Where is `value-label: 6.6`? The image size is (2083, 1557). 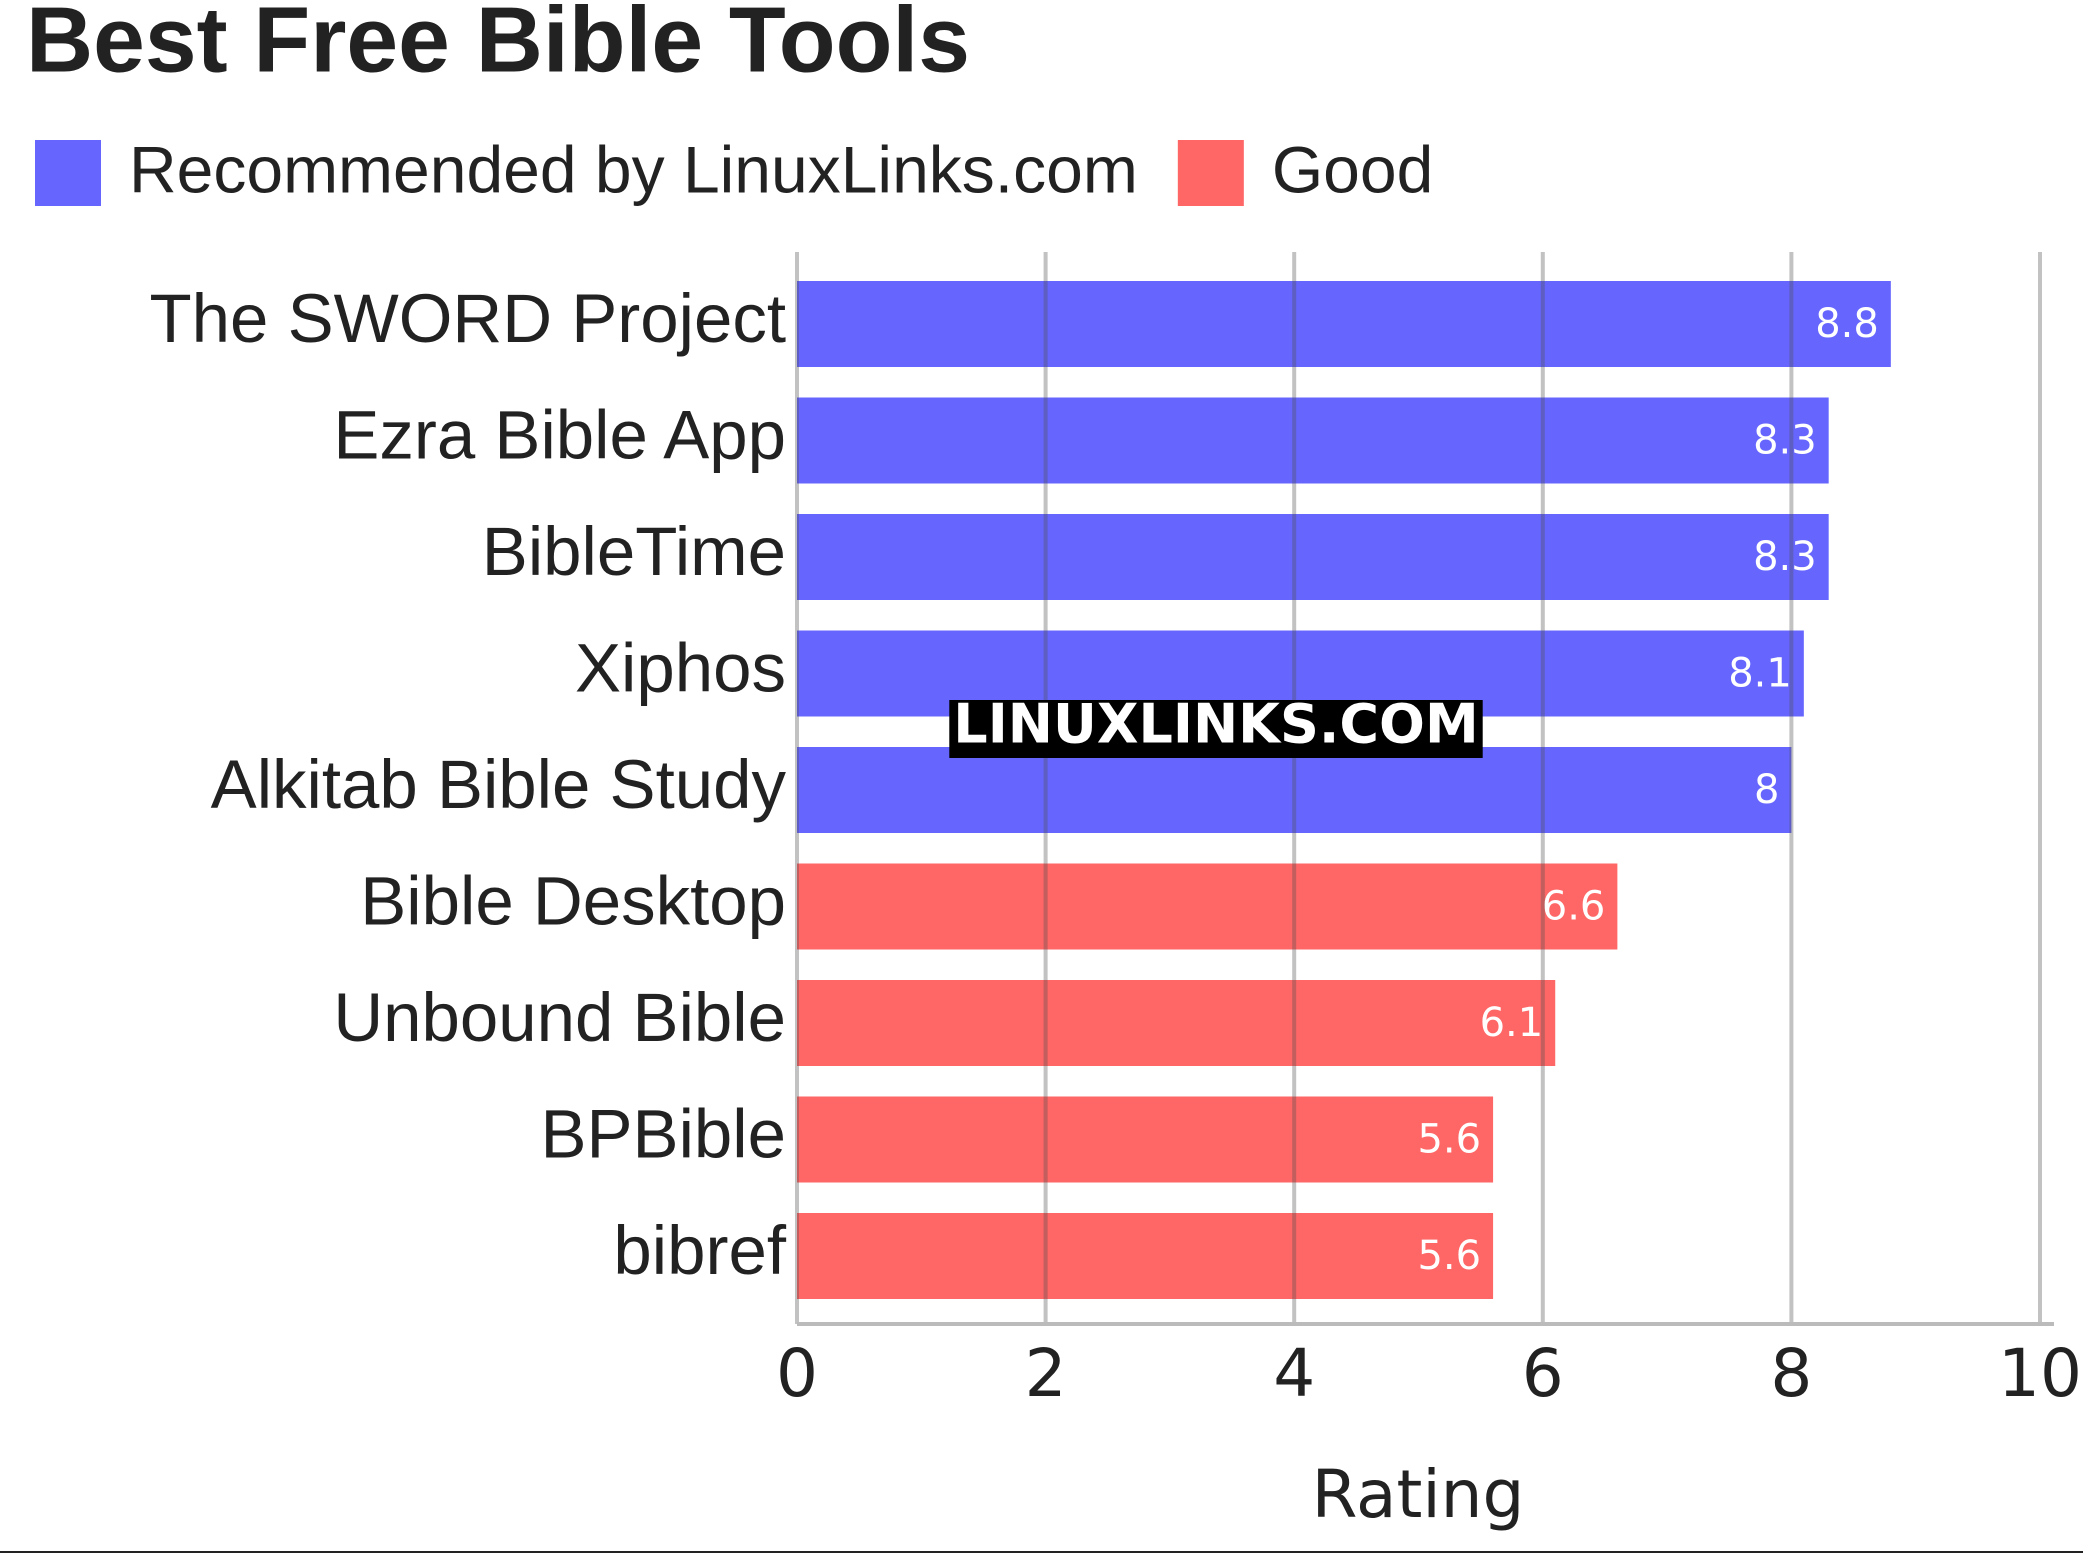 value-label: 6.6 is located at coordinates (1574, 907).